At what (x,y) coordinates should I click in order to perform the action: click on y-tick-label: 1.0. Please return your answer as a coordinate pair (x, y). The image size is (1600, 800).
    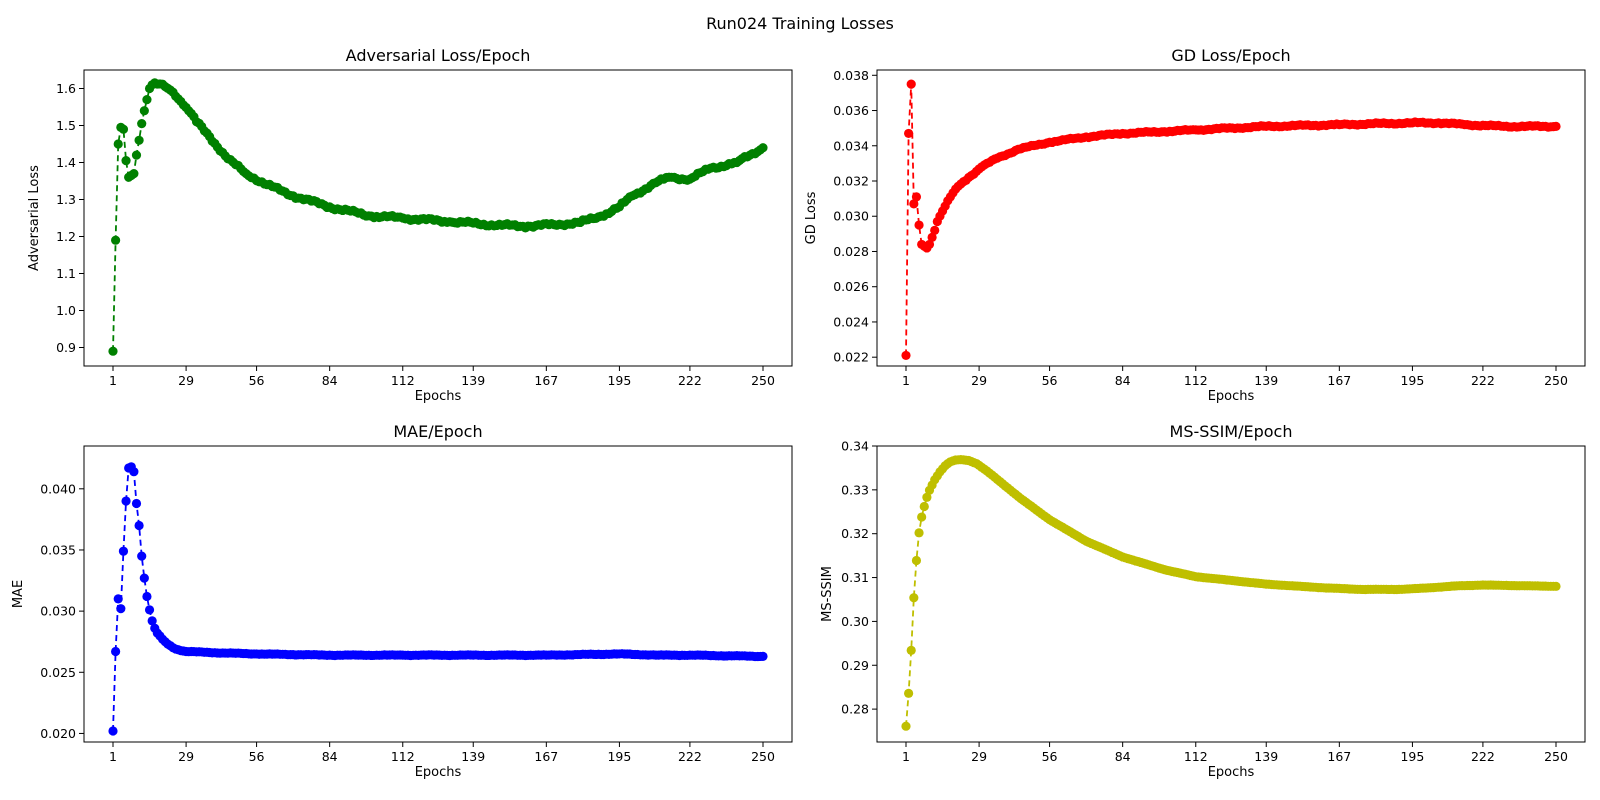
    Looking at the image, I should click on (66, 310).